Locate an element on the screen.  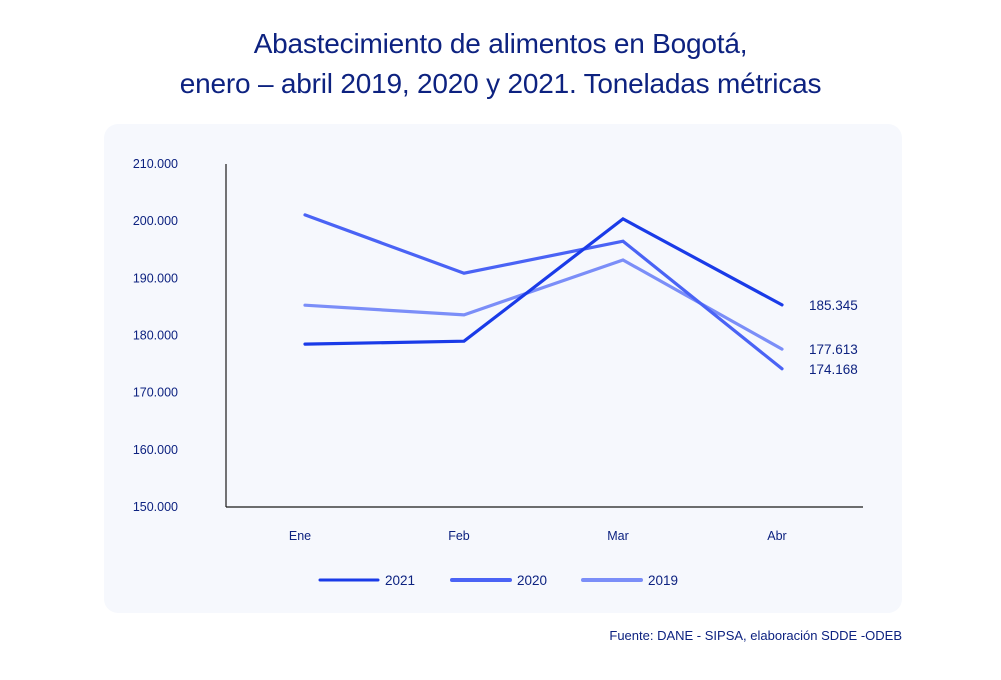
series-line-2021 is located at coordinates (543, 281).